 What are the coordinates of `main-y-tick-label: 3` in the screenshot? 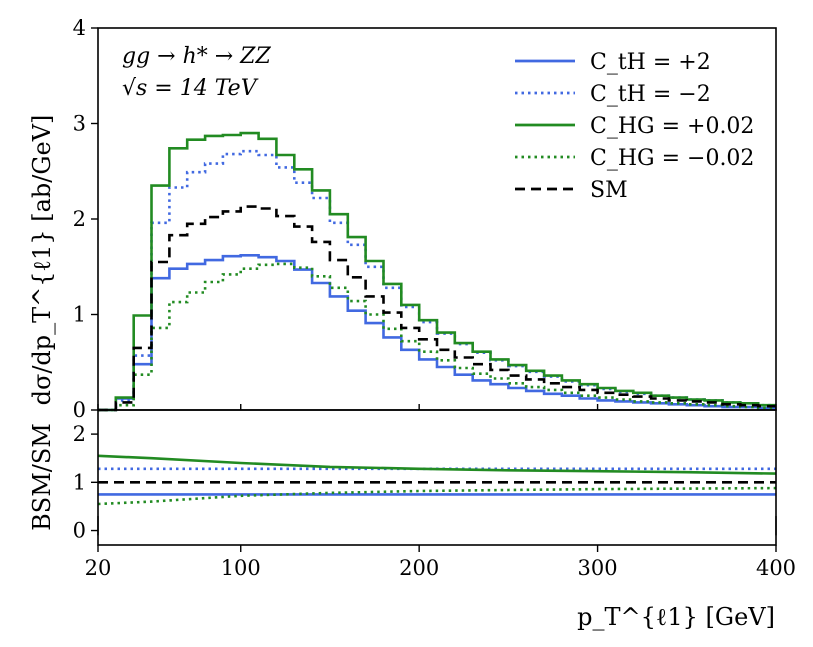 It's located at (79, 124).